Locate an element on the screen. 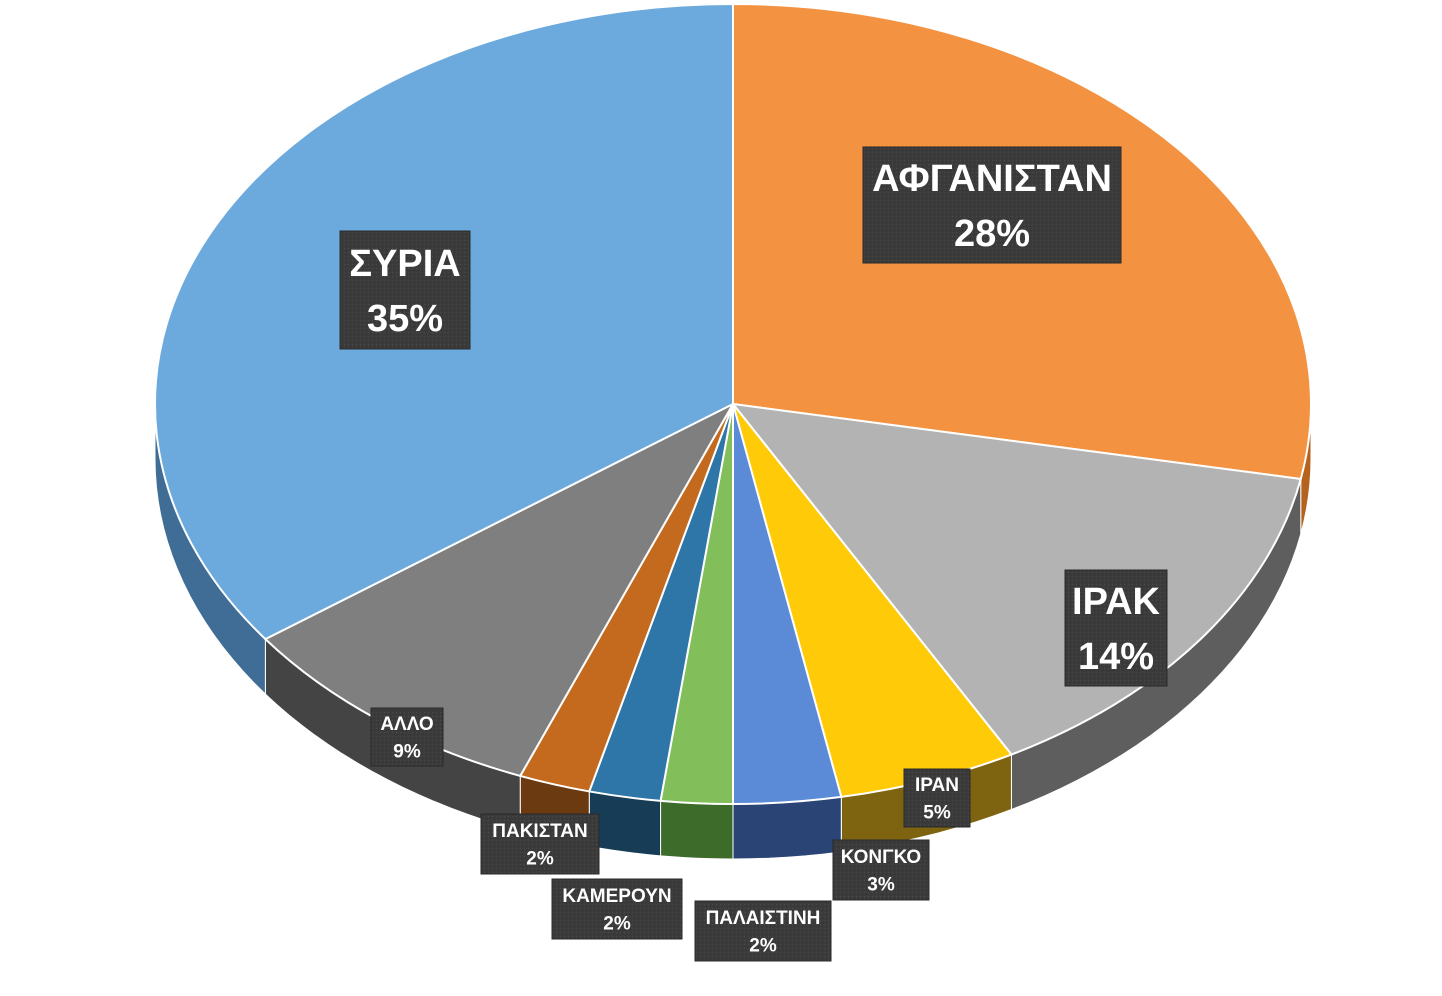  data-label-συρια: ΣΥΡΙΑ 35% is located at coordinates (405, 290).